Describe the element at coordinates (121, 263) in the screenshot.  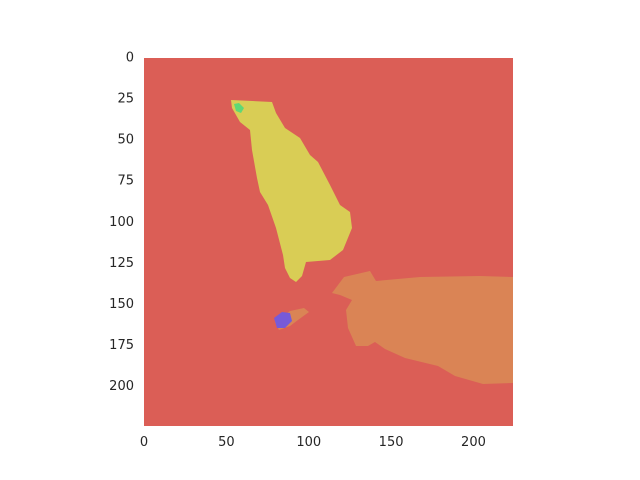
I see `y-tick-label: 125` at that location.